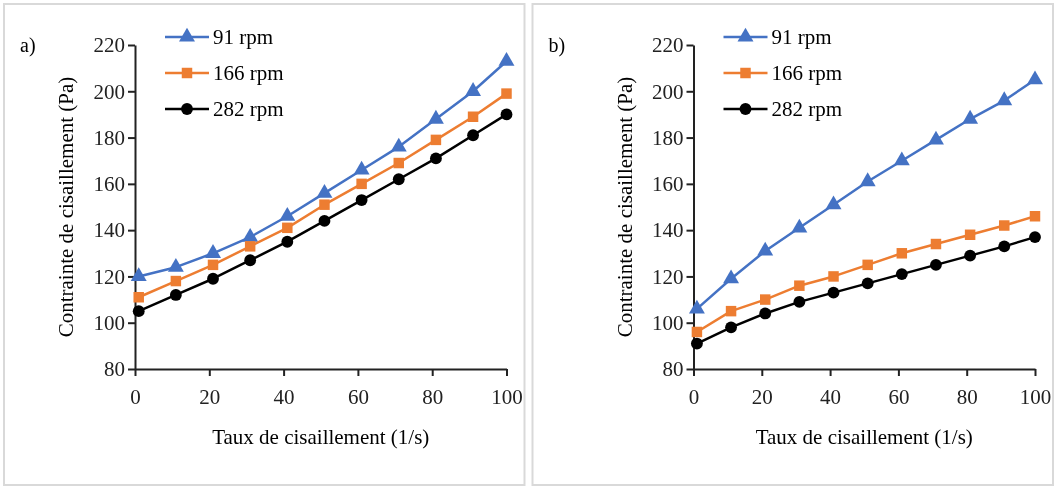 This screenshot has height=489, width=1057. Describe the element at coordinates (28, 45) in the screenshot. I see `text: a)` at that location.